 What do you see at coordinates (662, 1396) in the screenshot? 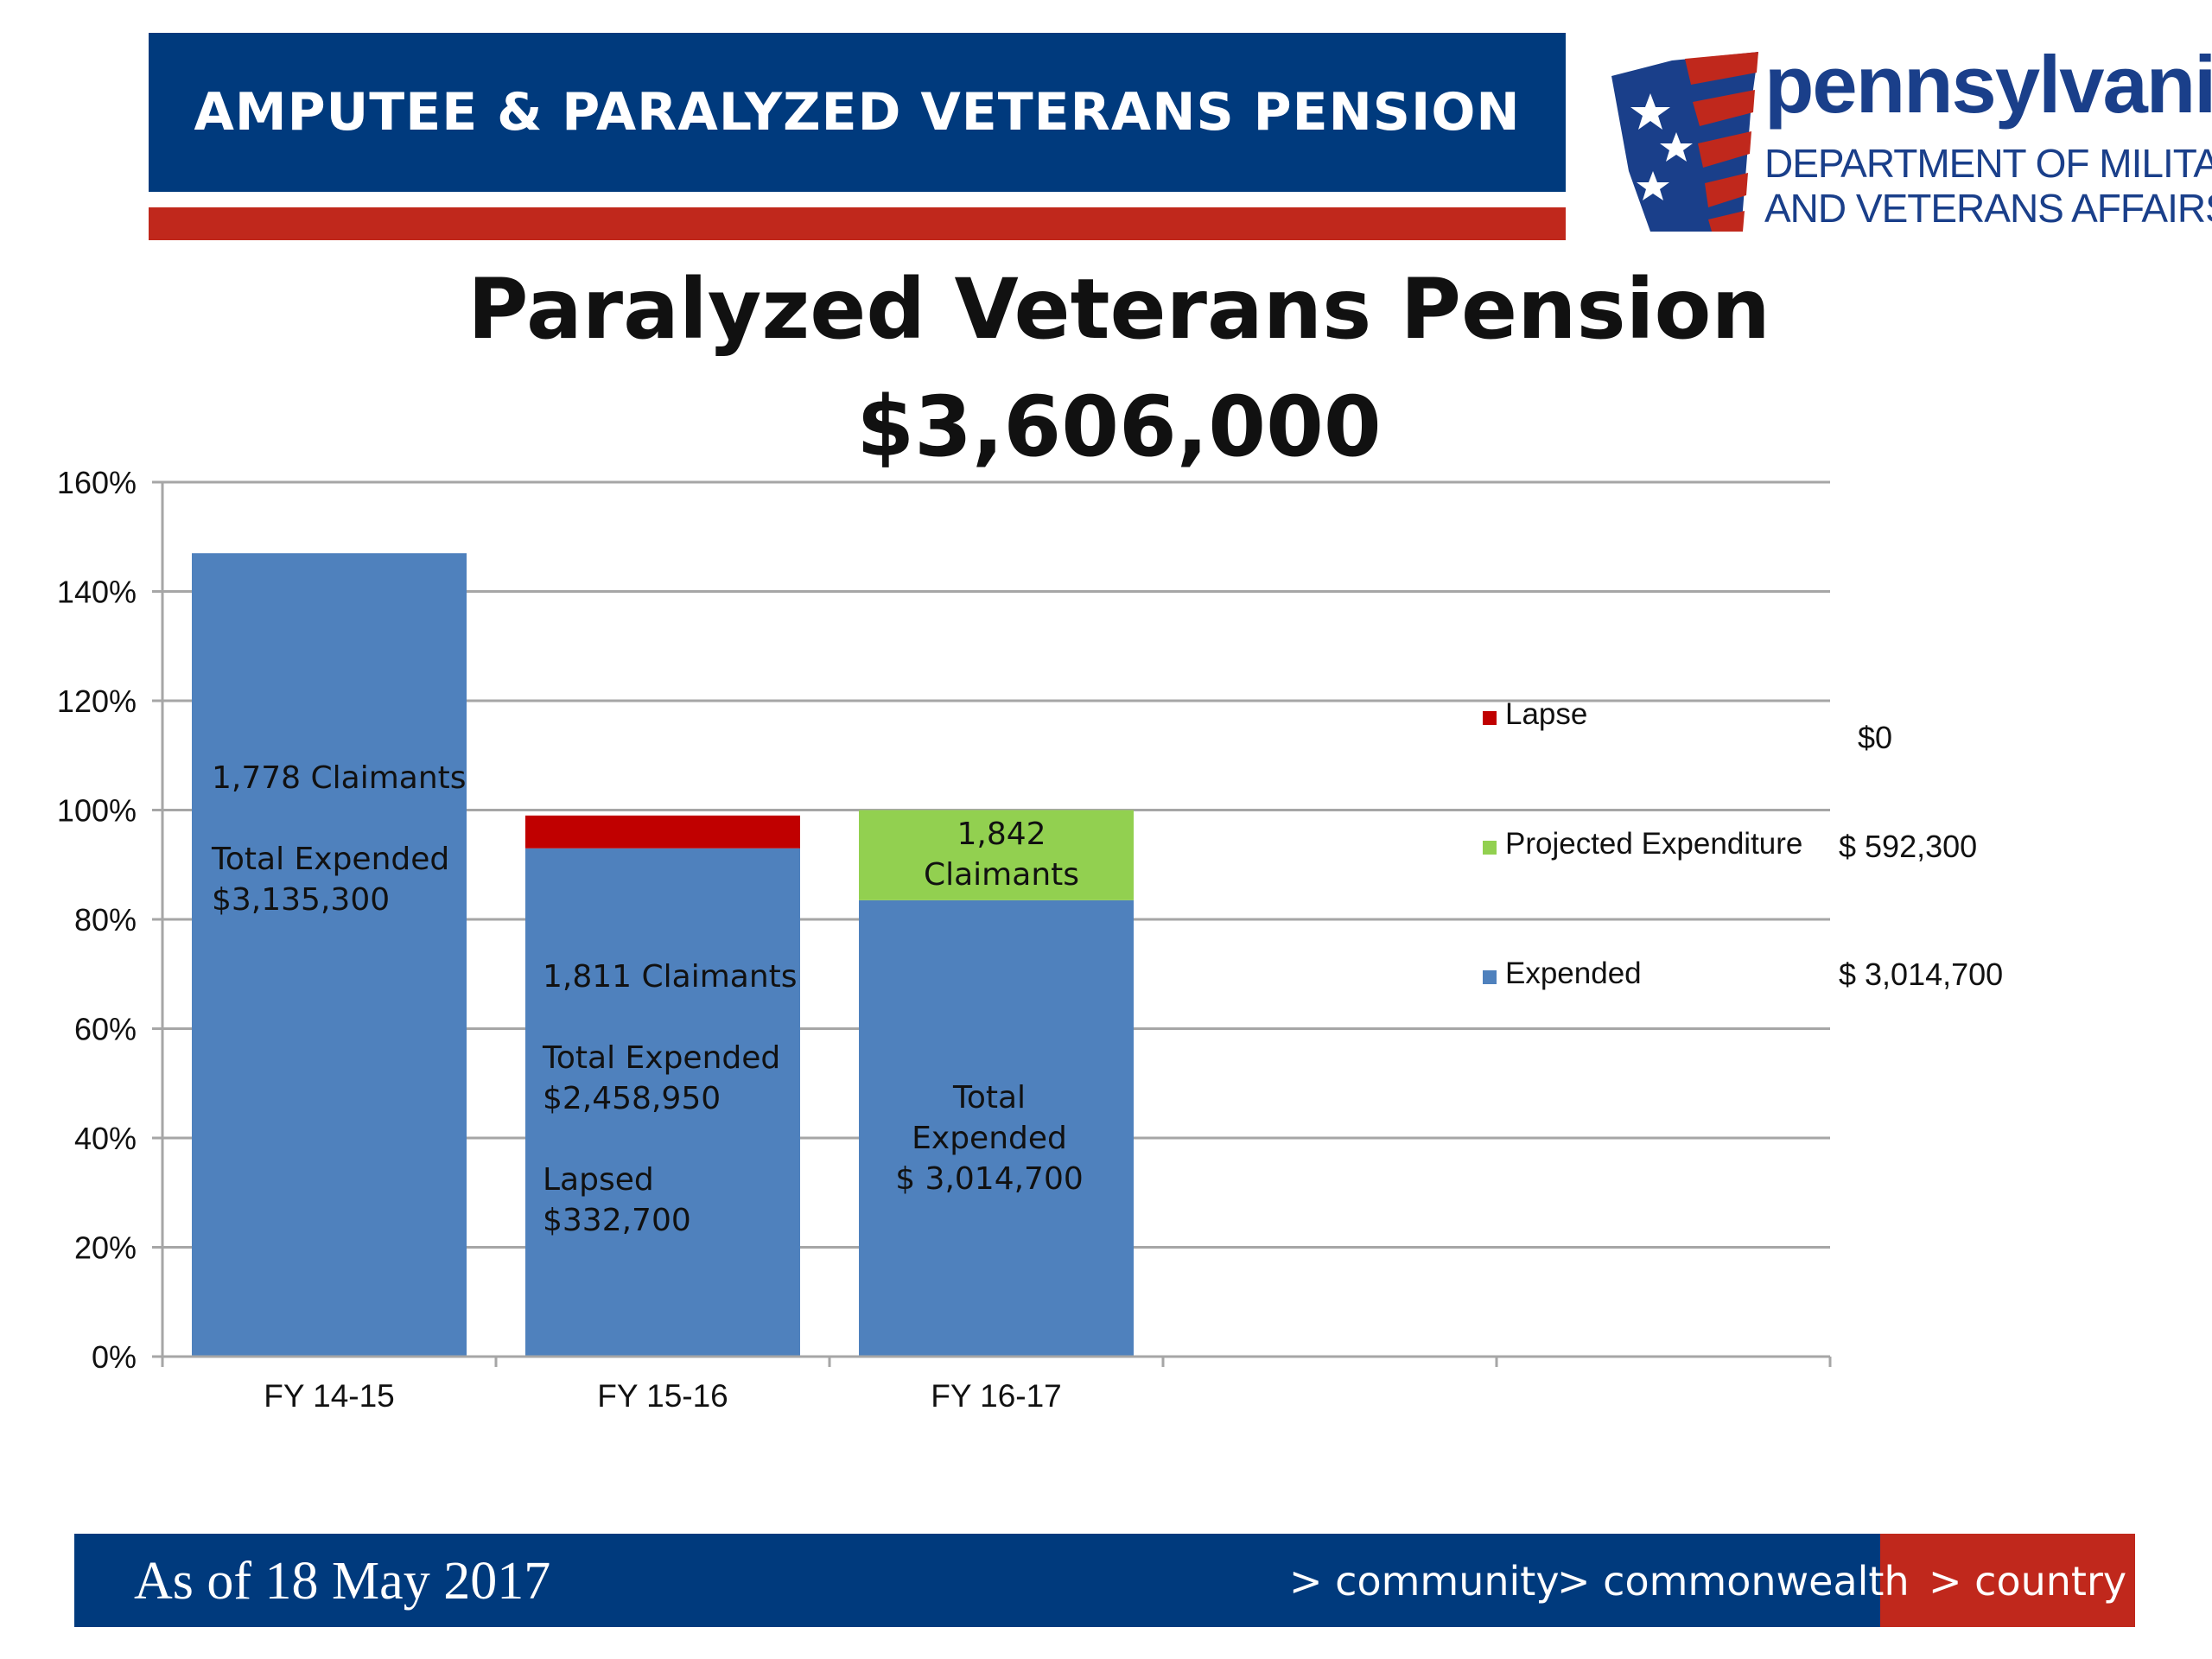
I see `x-tick-label: FY 15-16` at bounding box center [662, 1396].